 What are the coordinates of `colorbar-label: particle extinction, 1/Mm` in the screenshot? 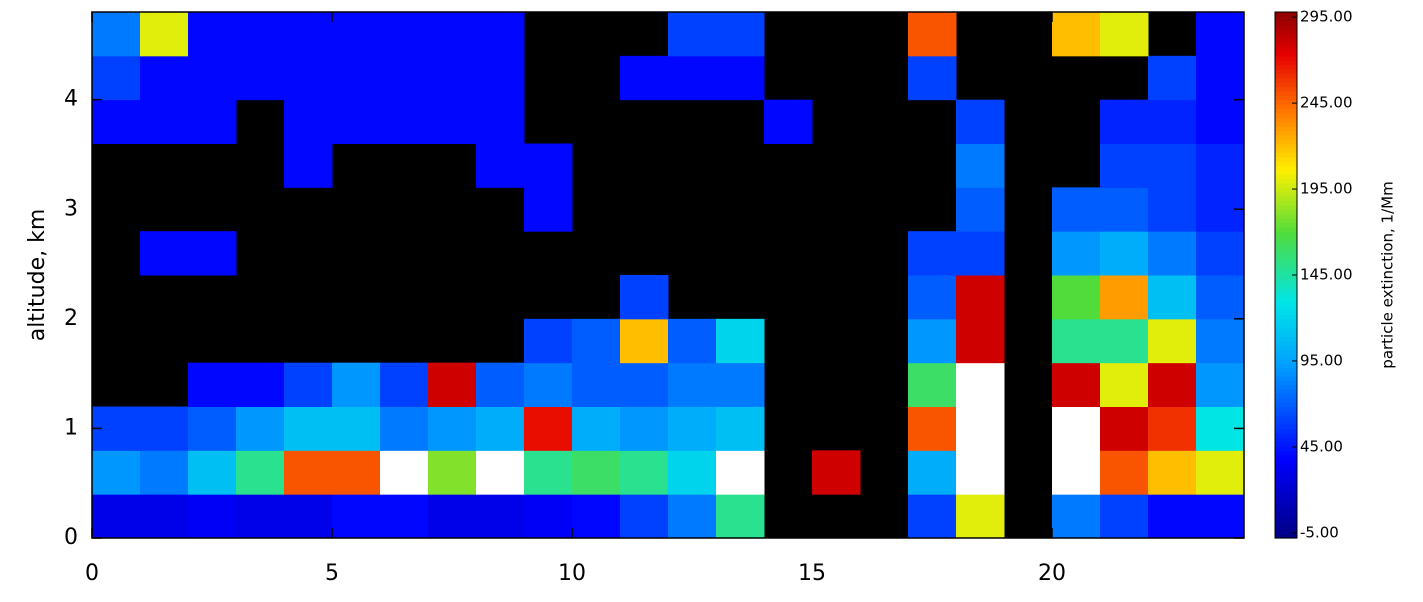 It's located at (1388, 274).